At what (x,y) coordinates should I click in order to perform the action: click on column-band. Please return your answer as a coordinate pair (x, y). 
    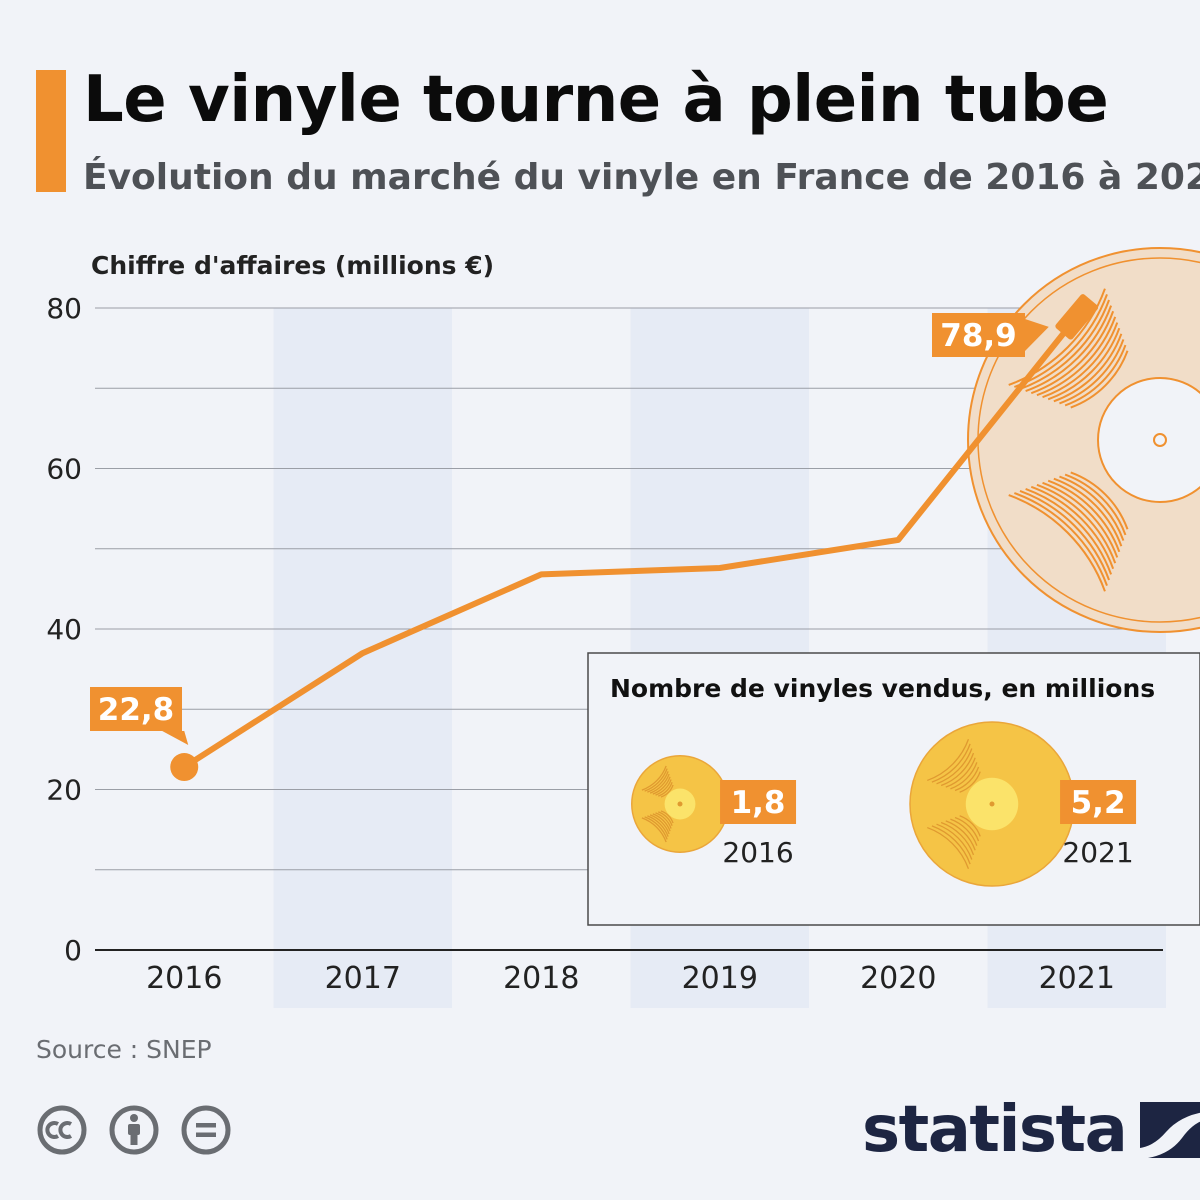
    Looking at the image, I should click on (362, 658).